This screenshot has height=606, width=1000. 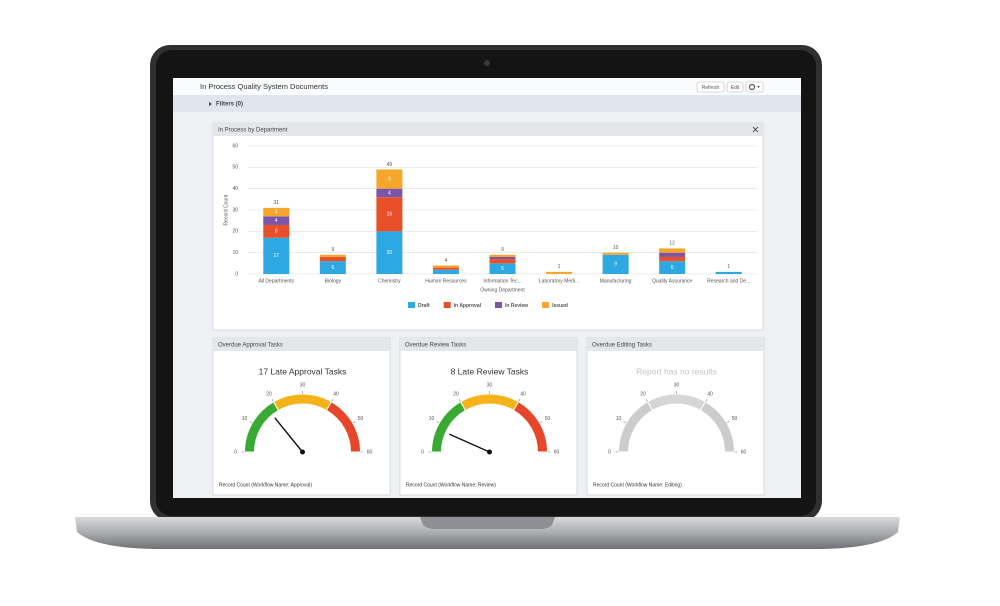 I want to click on total-label: 31, so click(x=276, y=203).